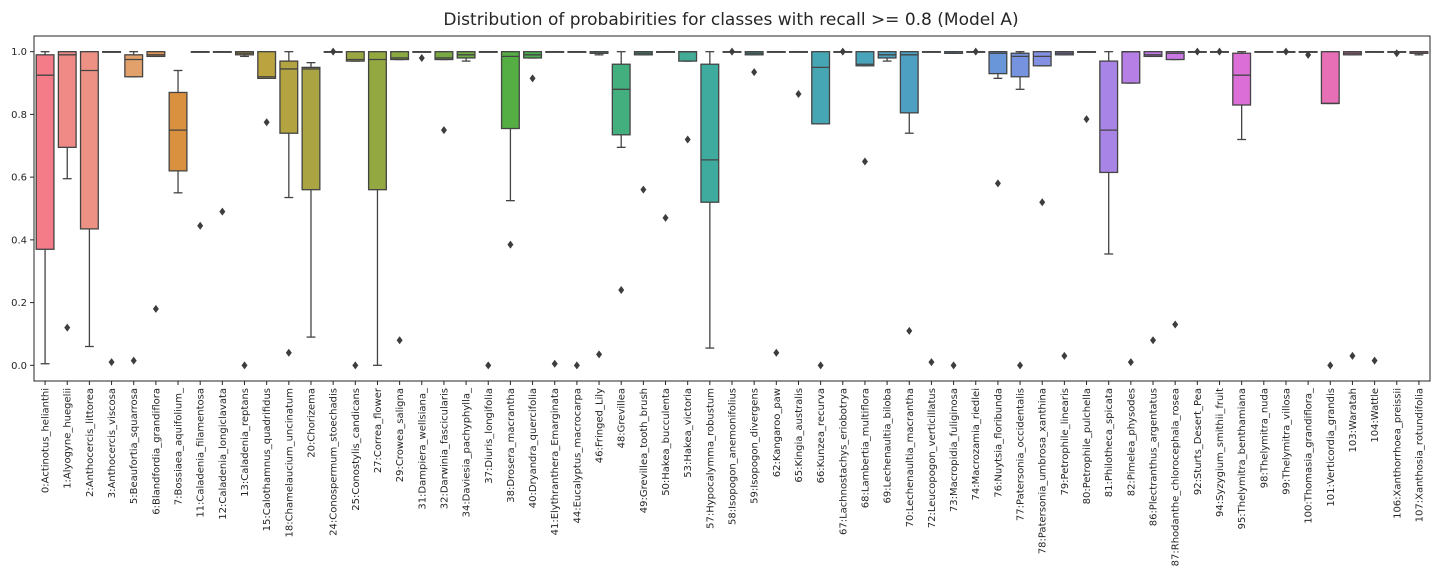  I want to click on x-tick-label: 12:Caladenia_longiclavata, so click(223, 454).